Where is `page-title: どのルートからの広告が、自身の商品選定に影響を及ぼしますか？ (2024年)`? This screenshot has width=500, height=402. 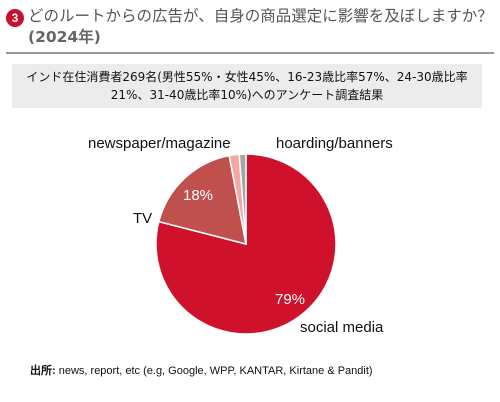 page-title: どのルートからの広告が、自身の商品選定に影響を及ぼしますか？ (2024年) is located at coordinates (261, 27).